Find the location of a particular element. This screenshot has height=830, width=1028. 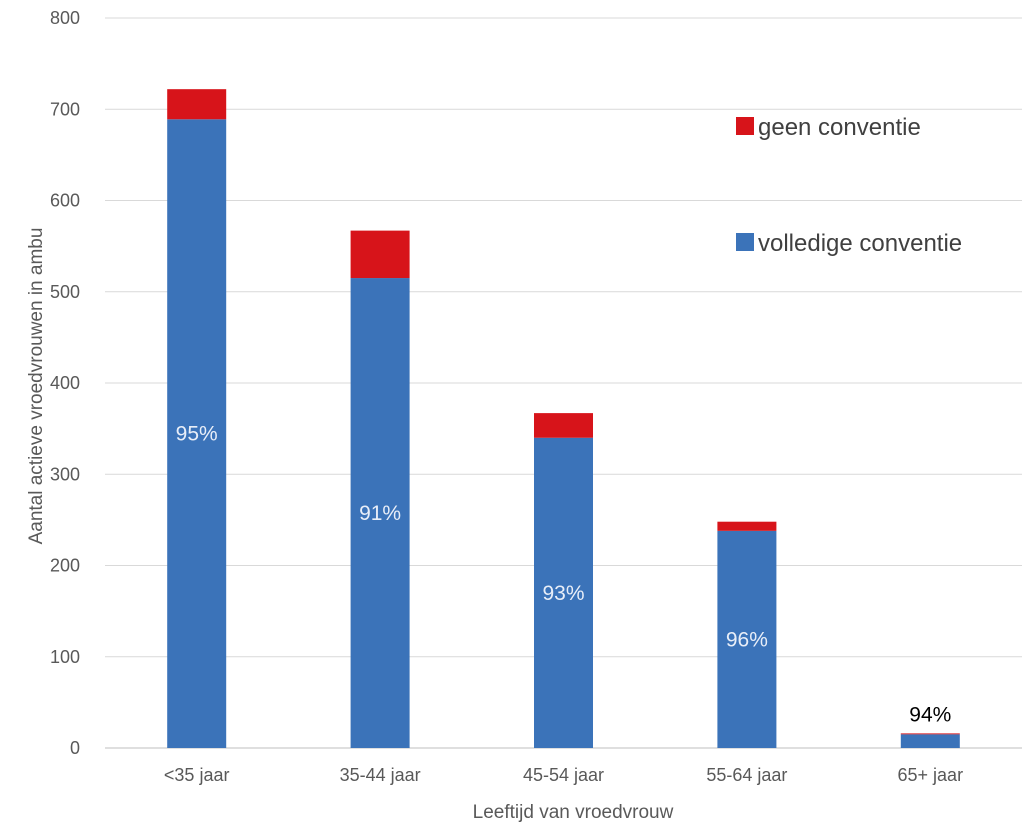

legend-label: geen conventie is located at coordinates (839, 127).